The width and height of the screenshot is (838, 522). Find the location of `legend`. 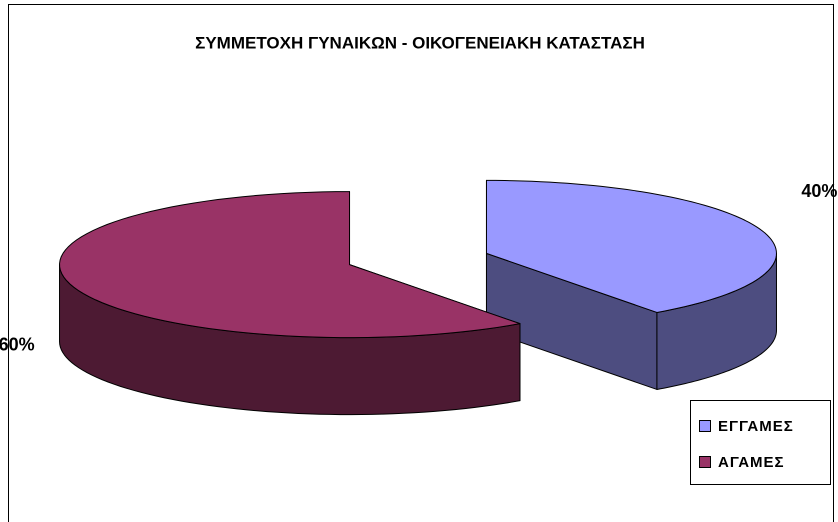

legend is located at coordinates (760, 442).